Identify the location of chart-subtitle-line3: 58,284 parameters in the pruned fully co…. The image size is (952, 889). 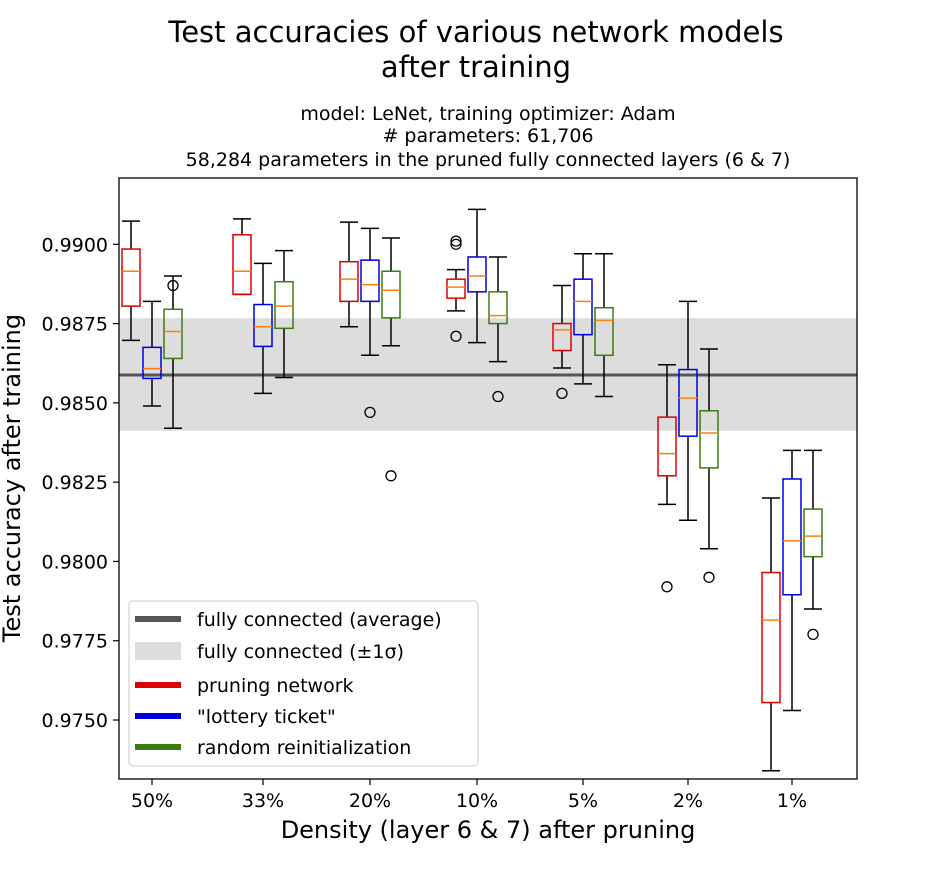
(488, 160).